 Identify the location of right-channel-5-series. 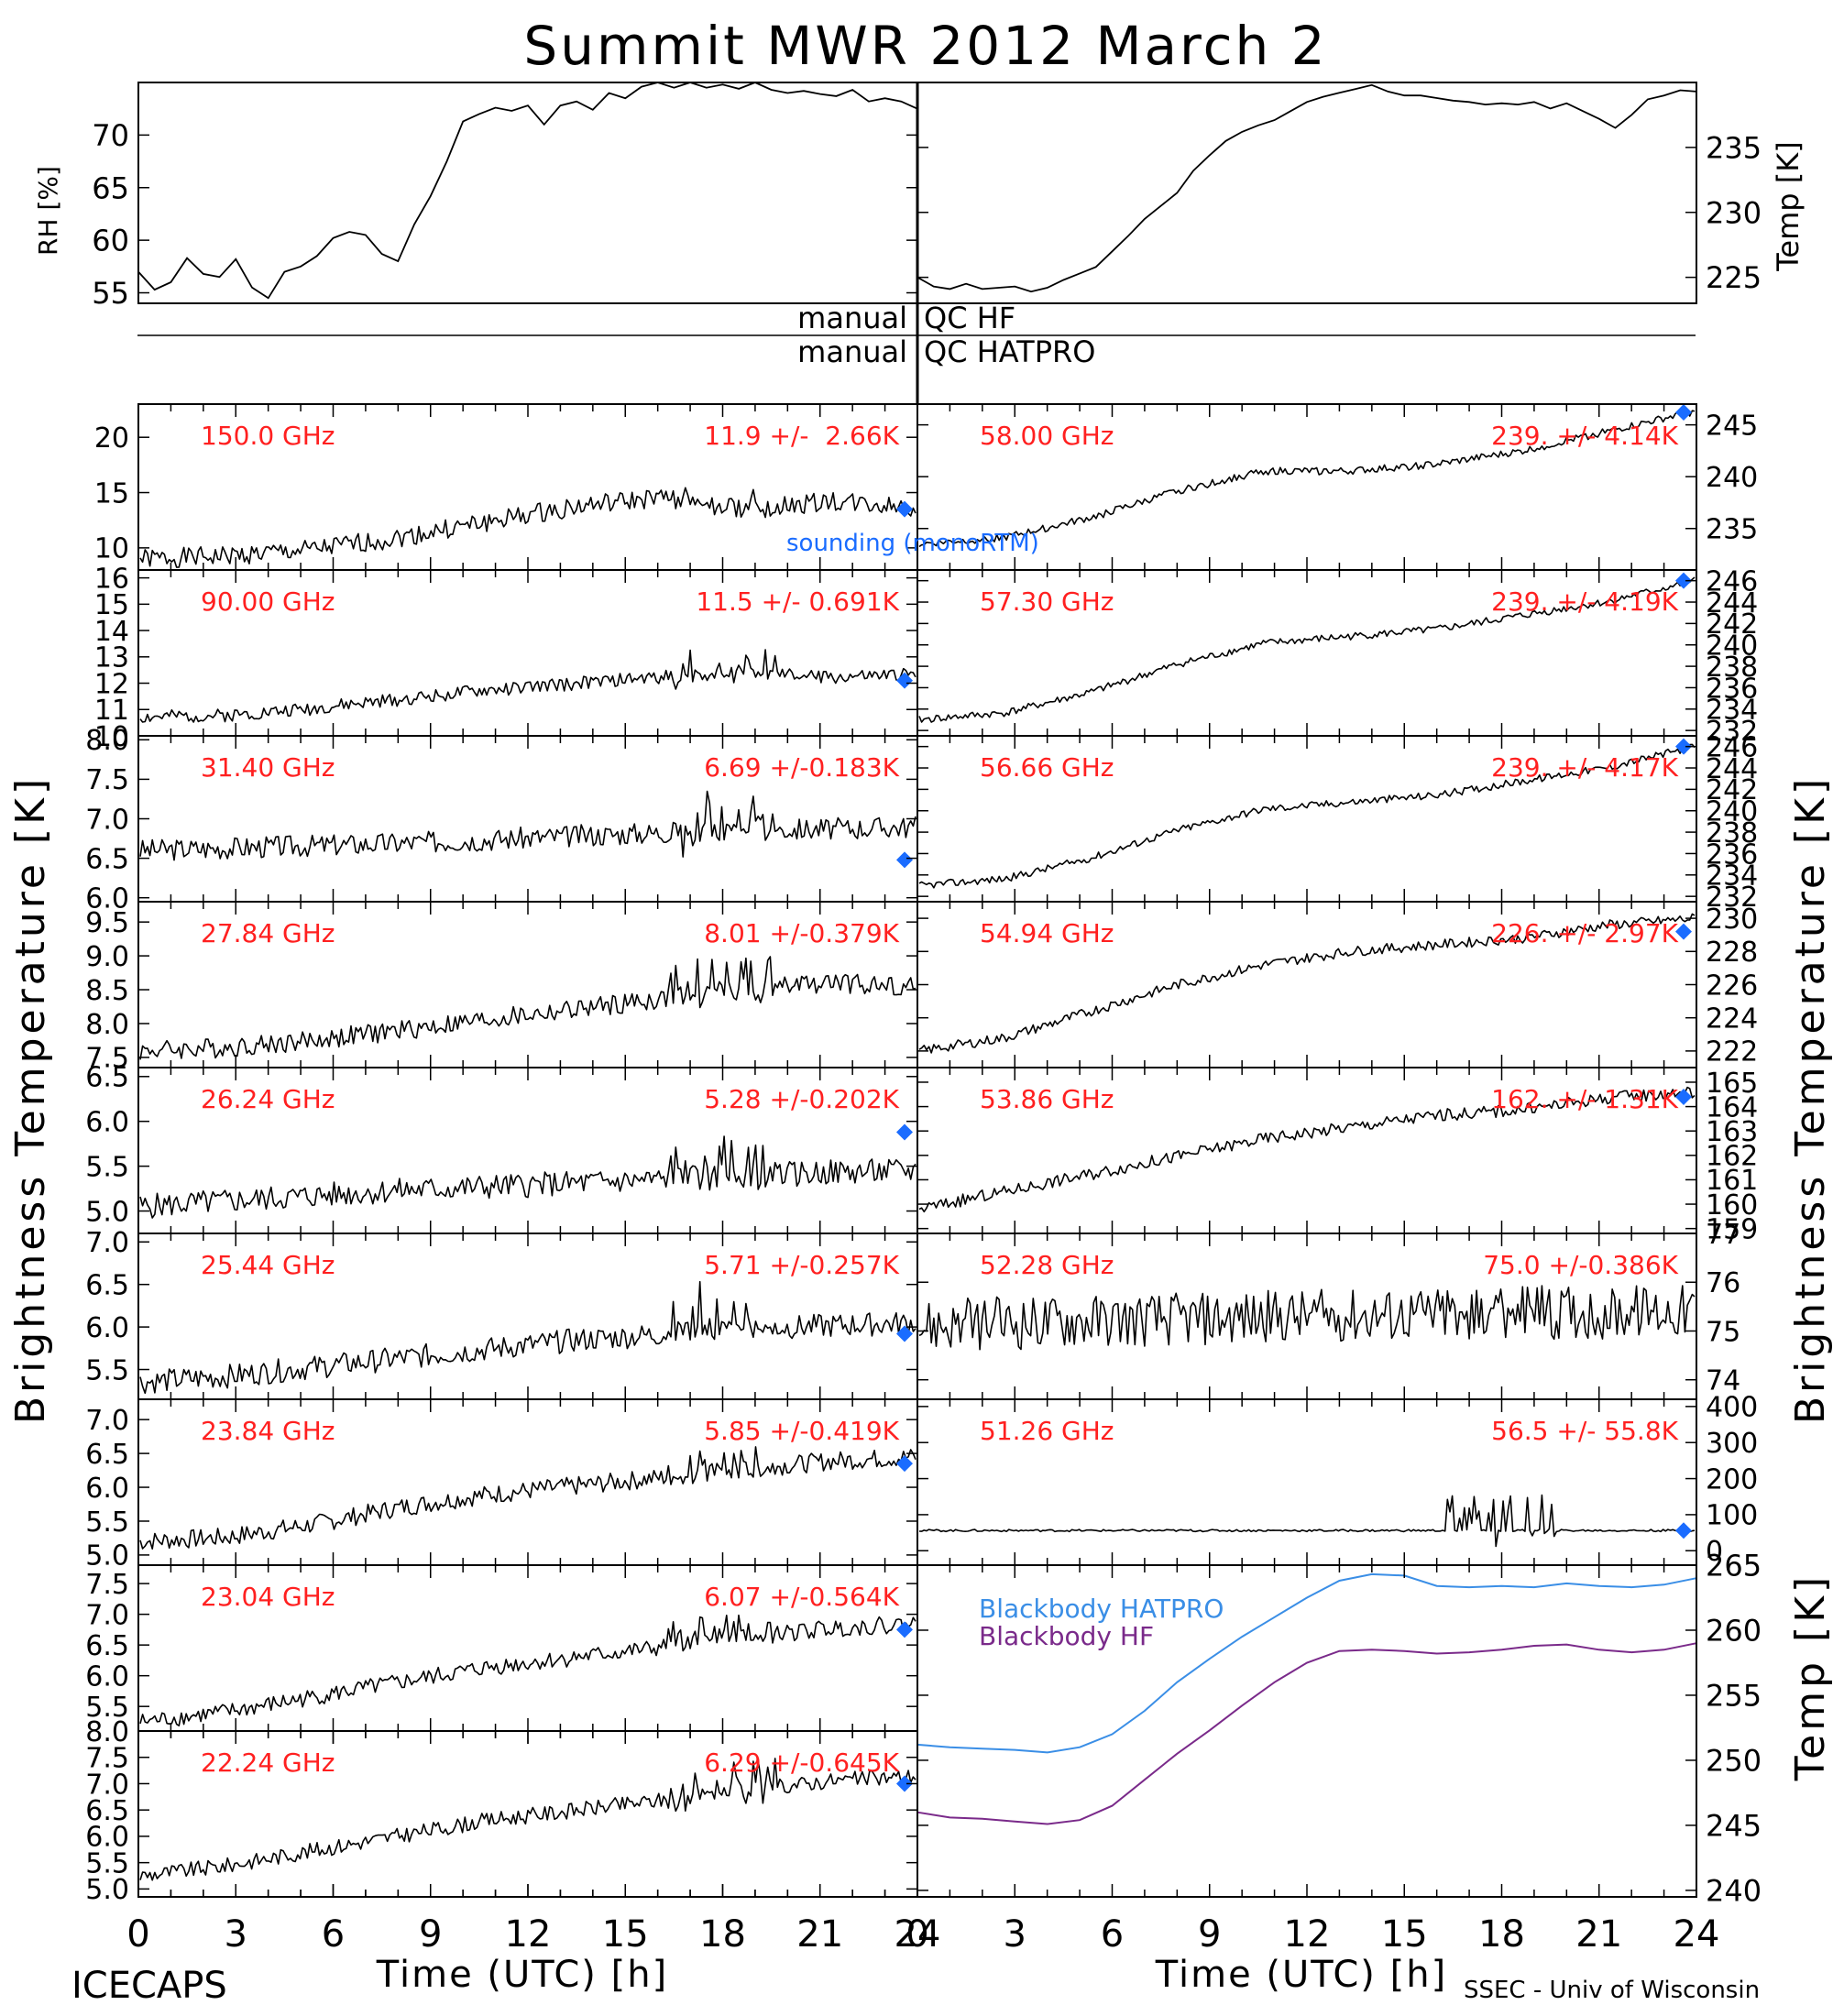
(1307, 1318).